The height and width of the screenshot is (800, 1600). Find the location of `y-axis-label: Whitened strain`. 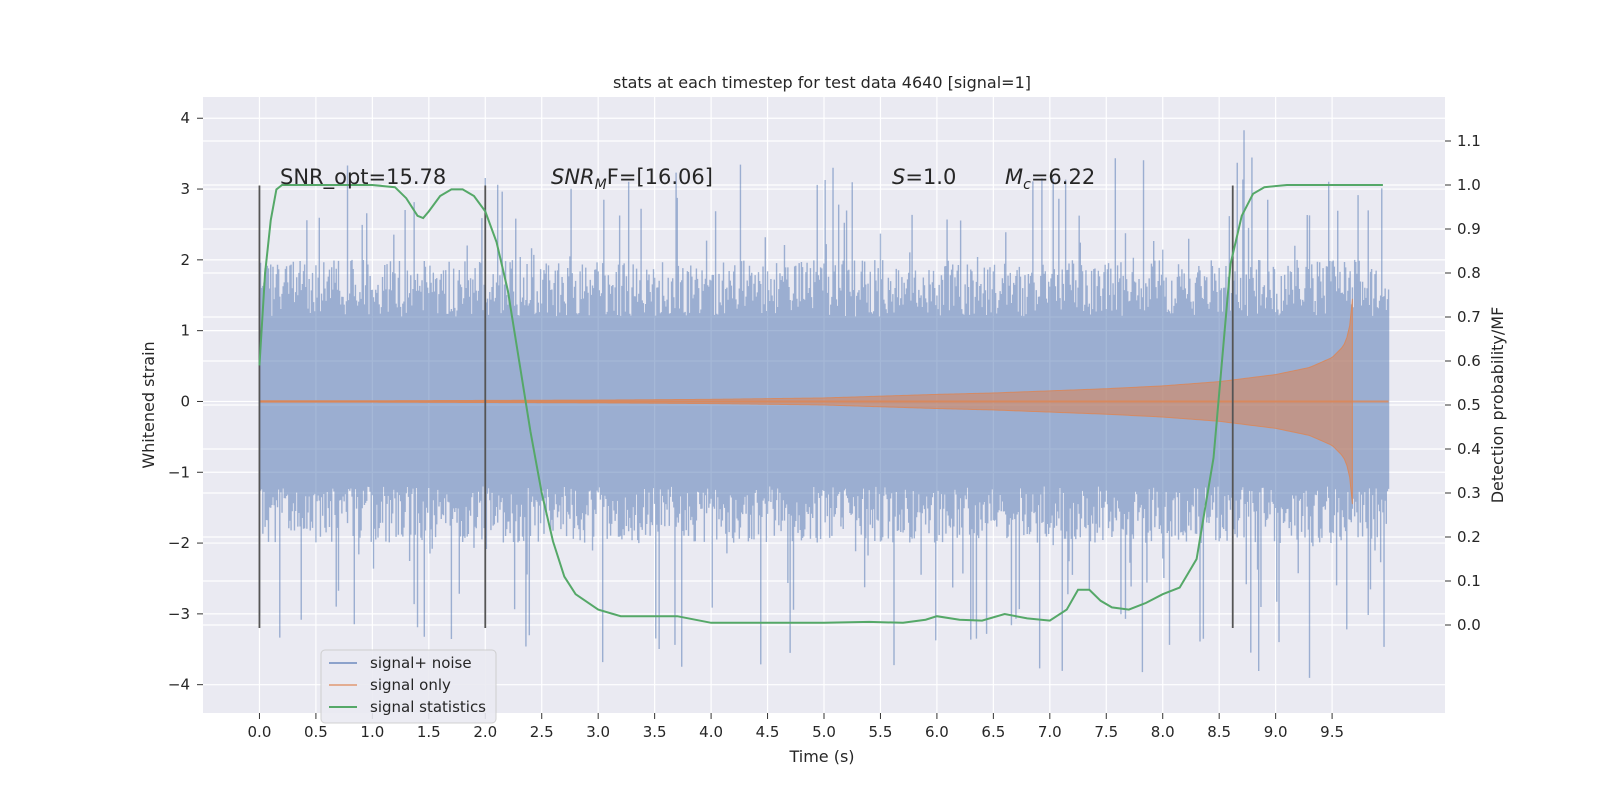

y-axis-label: Whitened strain is located at coordinates (148, 404).